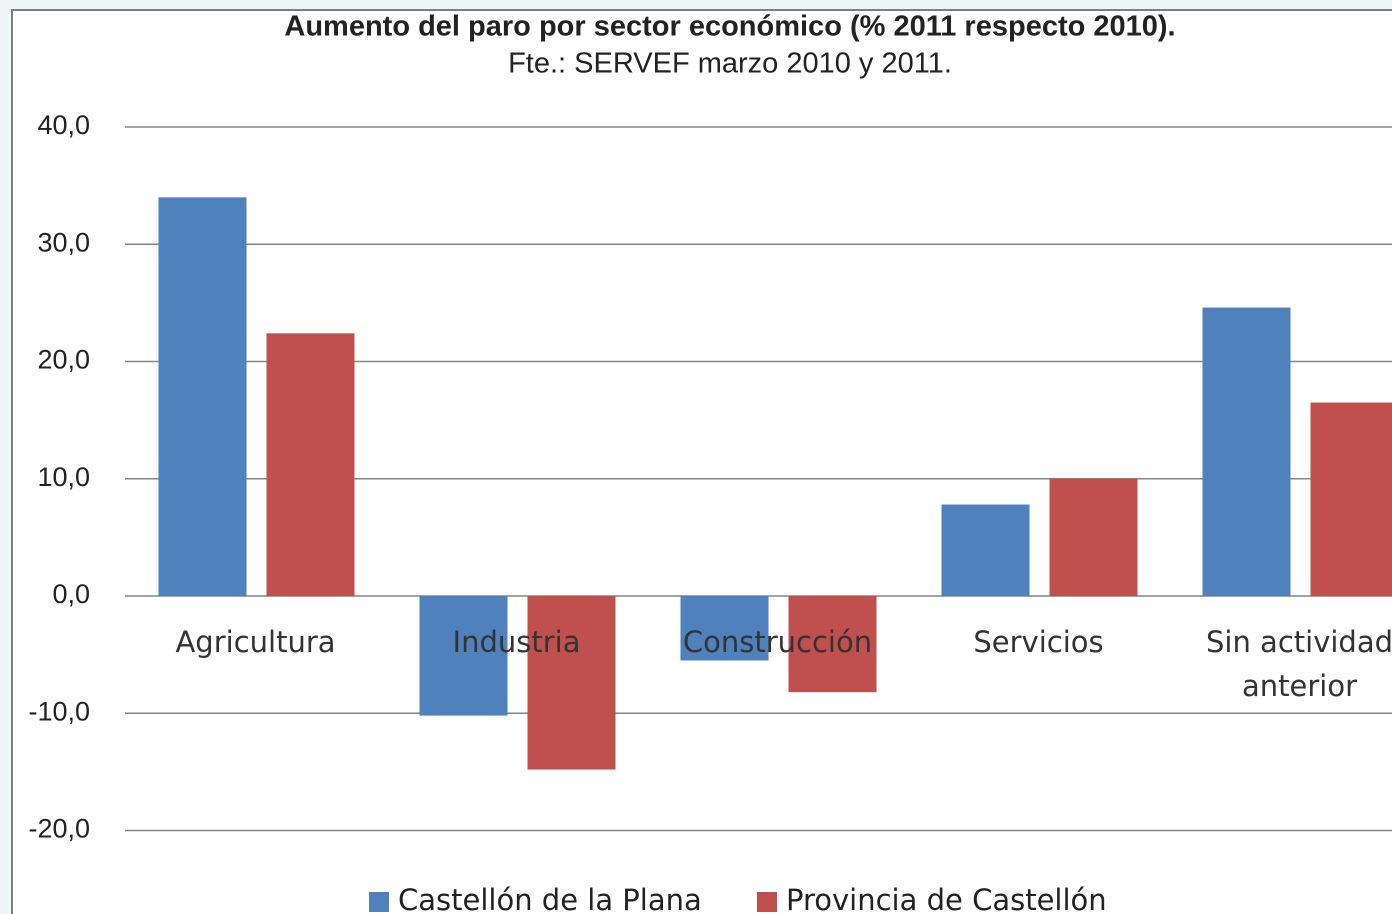 The image size is (1392, 914). What do you see at coordinates (59, 829) in the screenshot?
I see `y-tick-label: -20,0` at bounding box center [59, 829].